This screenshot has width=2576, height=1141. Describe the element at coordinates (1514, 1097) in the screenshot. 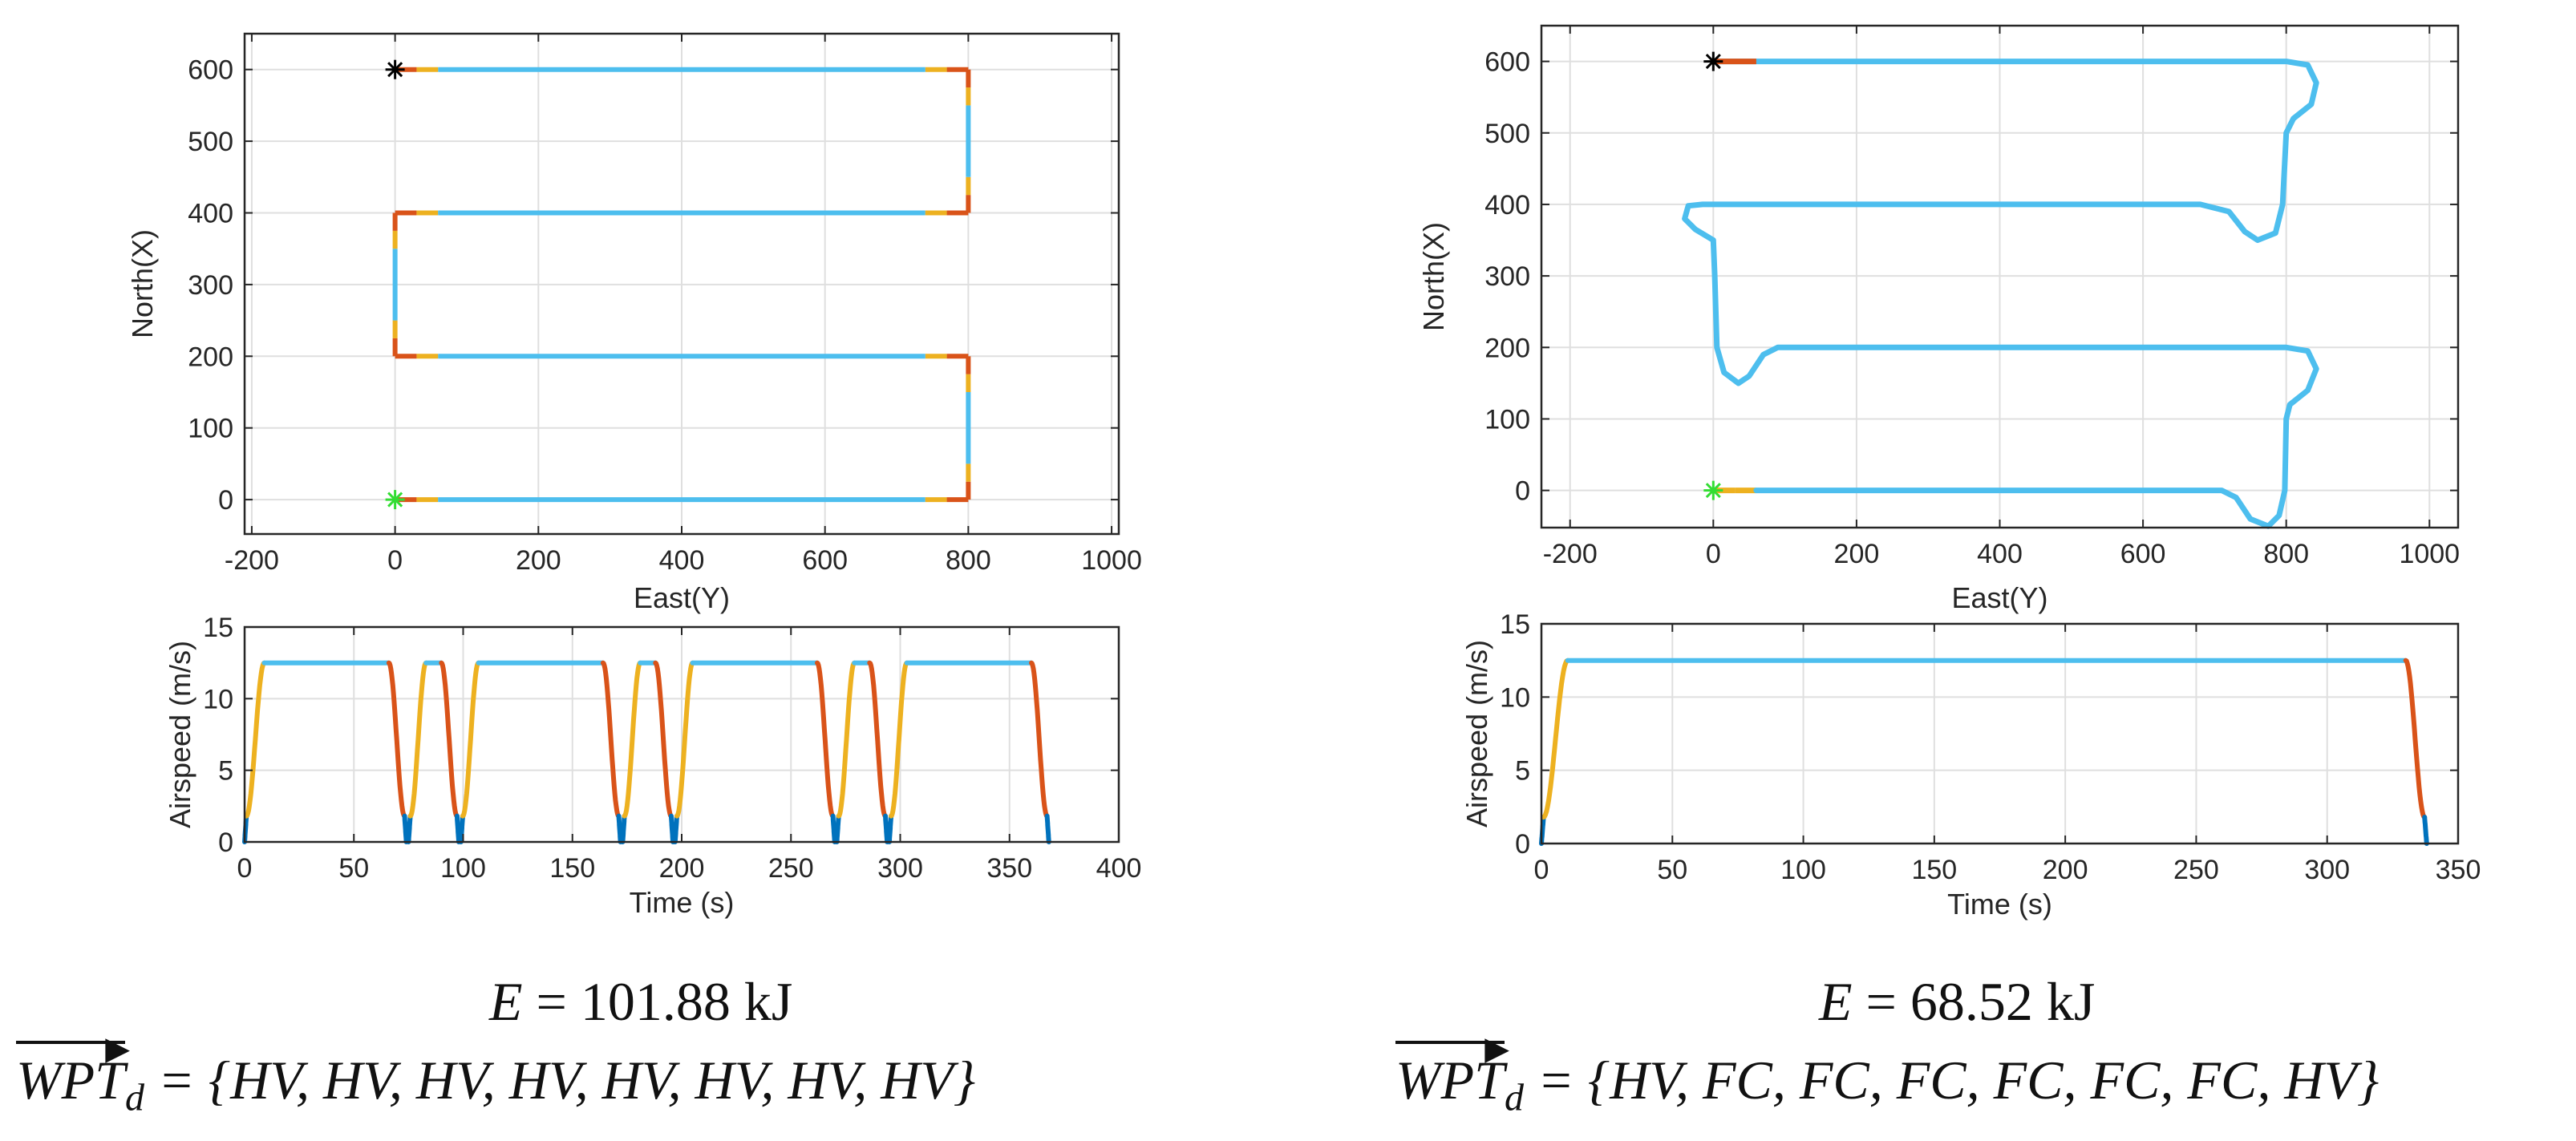

I see `wpt-subscript-right: d` at that location.